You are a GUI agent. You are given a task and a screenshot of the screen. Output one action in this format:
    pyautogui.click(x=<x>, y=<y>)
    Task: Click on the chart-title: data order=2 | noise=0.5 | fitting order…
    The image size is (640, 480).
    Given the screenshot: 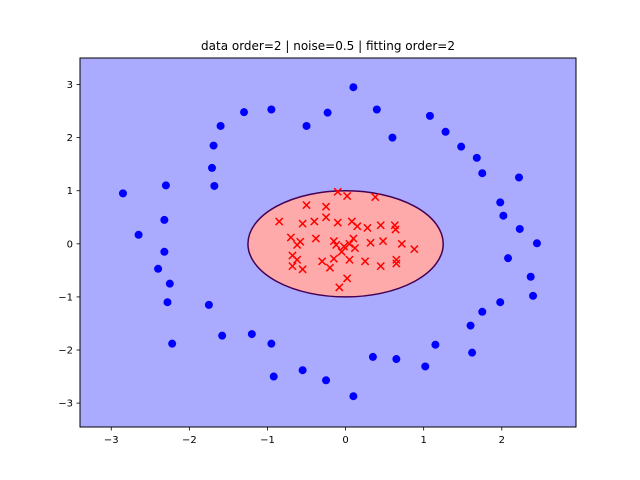 What is the action you would take?
    pyautogui.click(x=328, y=46)
    